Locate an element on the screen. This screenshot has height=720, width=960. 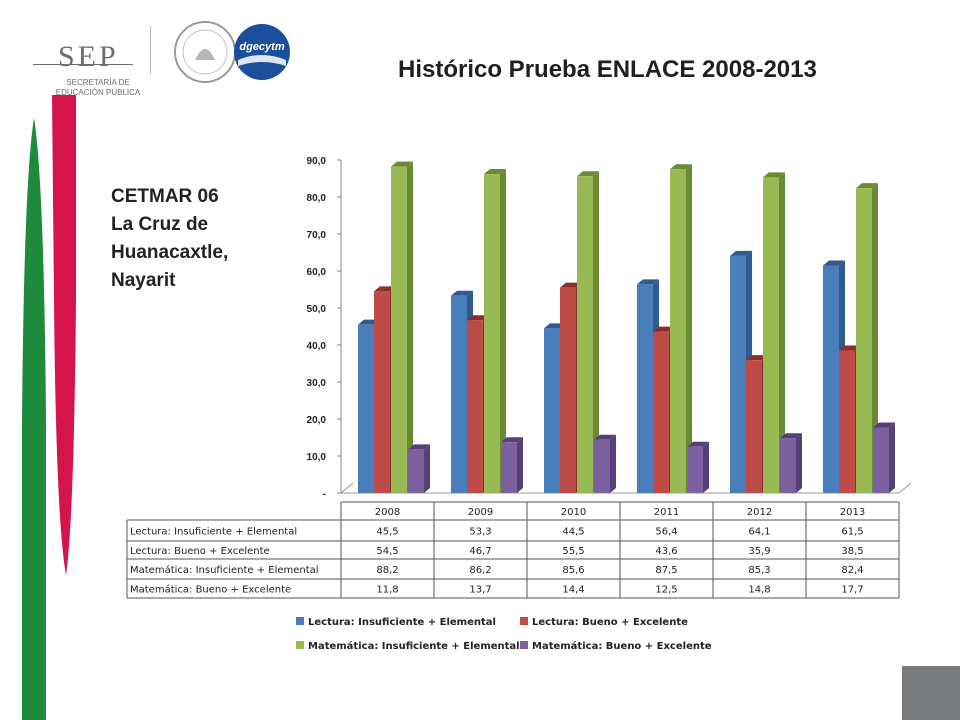
table-row-label: Lectura: Bueno + Excelente is located at coordinates (200, 551).